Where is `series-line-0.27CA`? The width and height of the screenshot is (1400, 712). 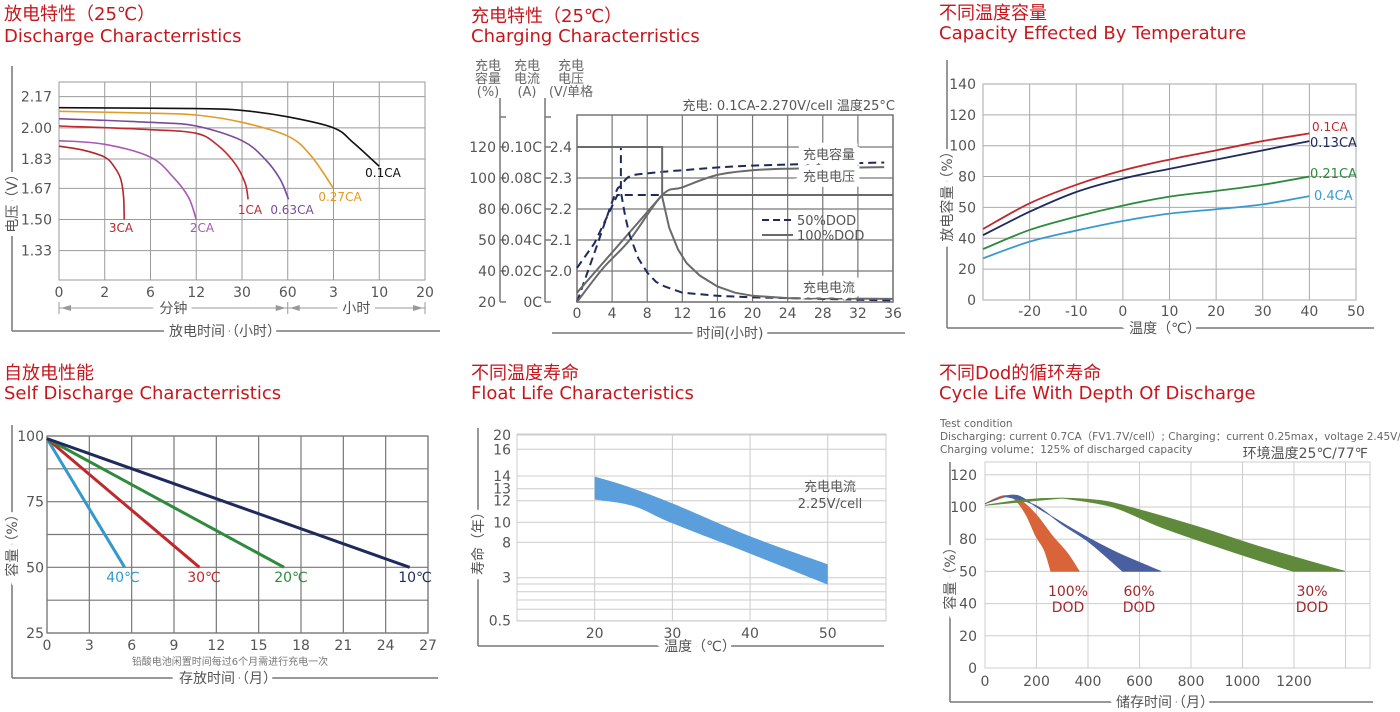 series-line-0.27CA is located at coordinates (196, 149).